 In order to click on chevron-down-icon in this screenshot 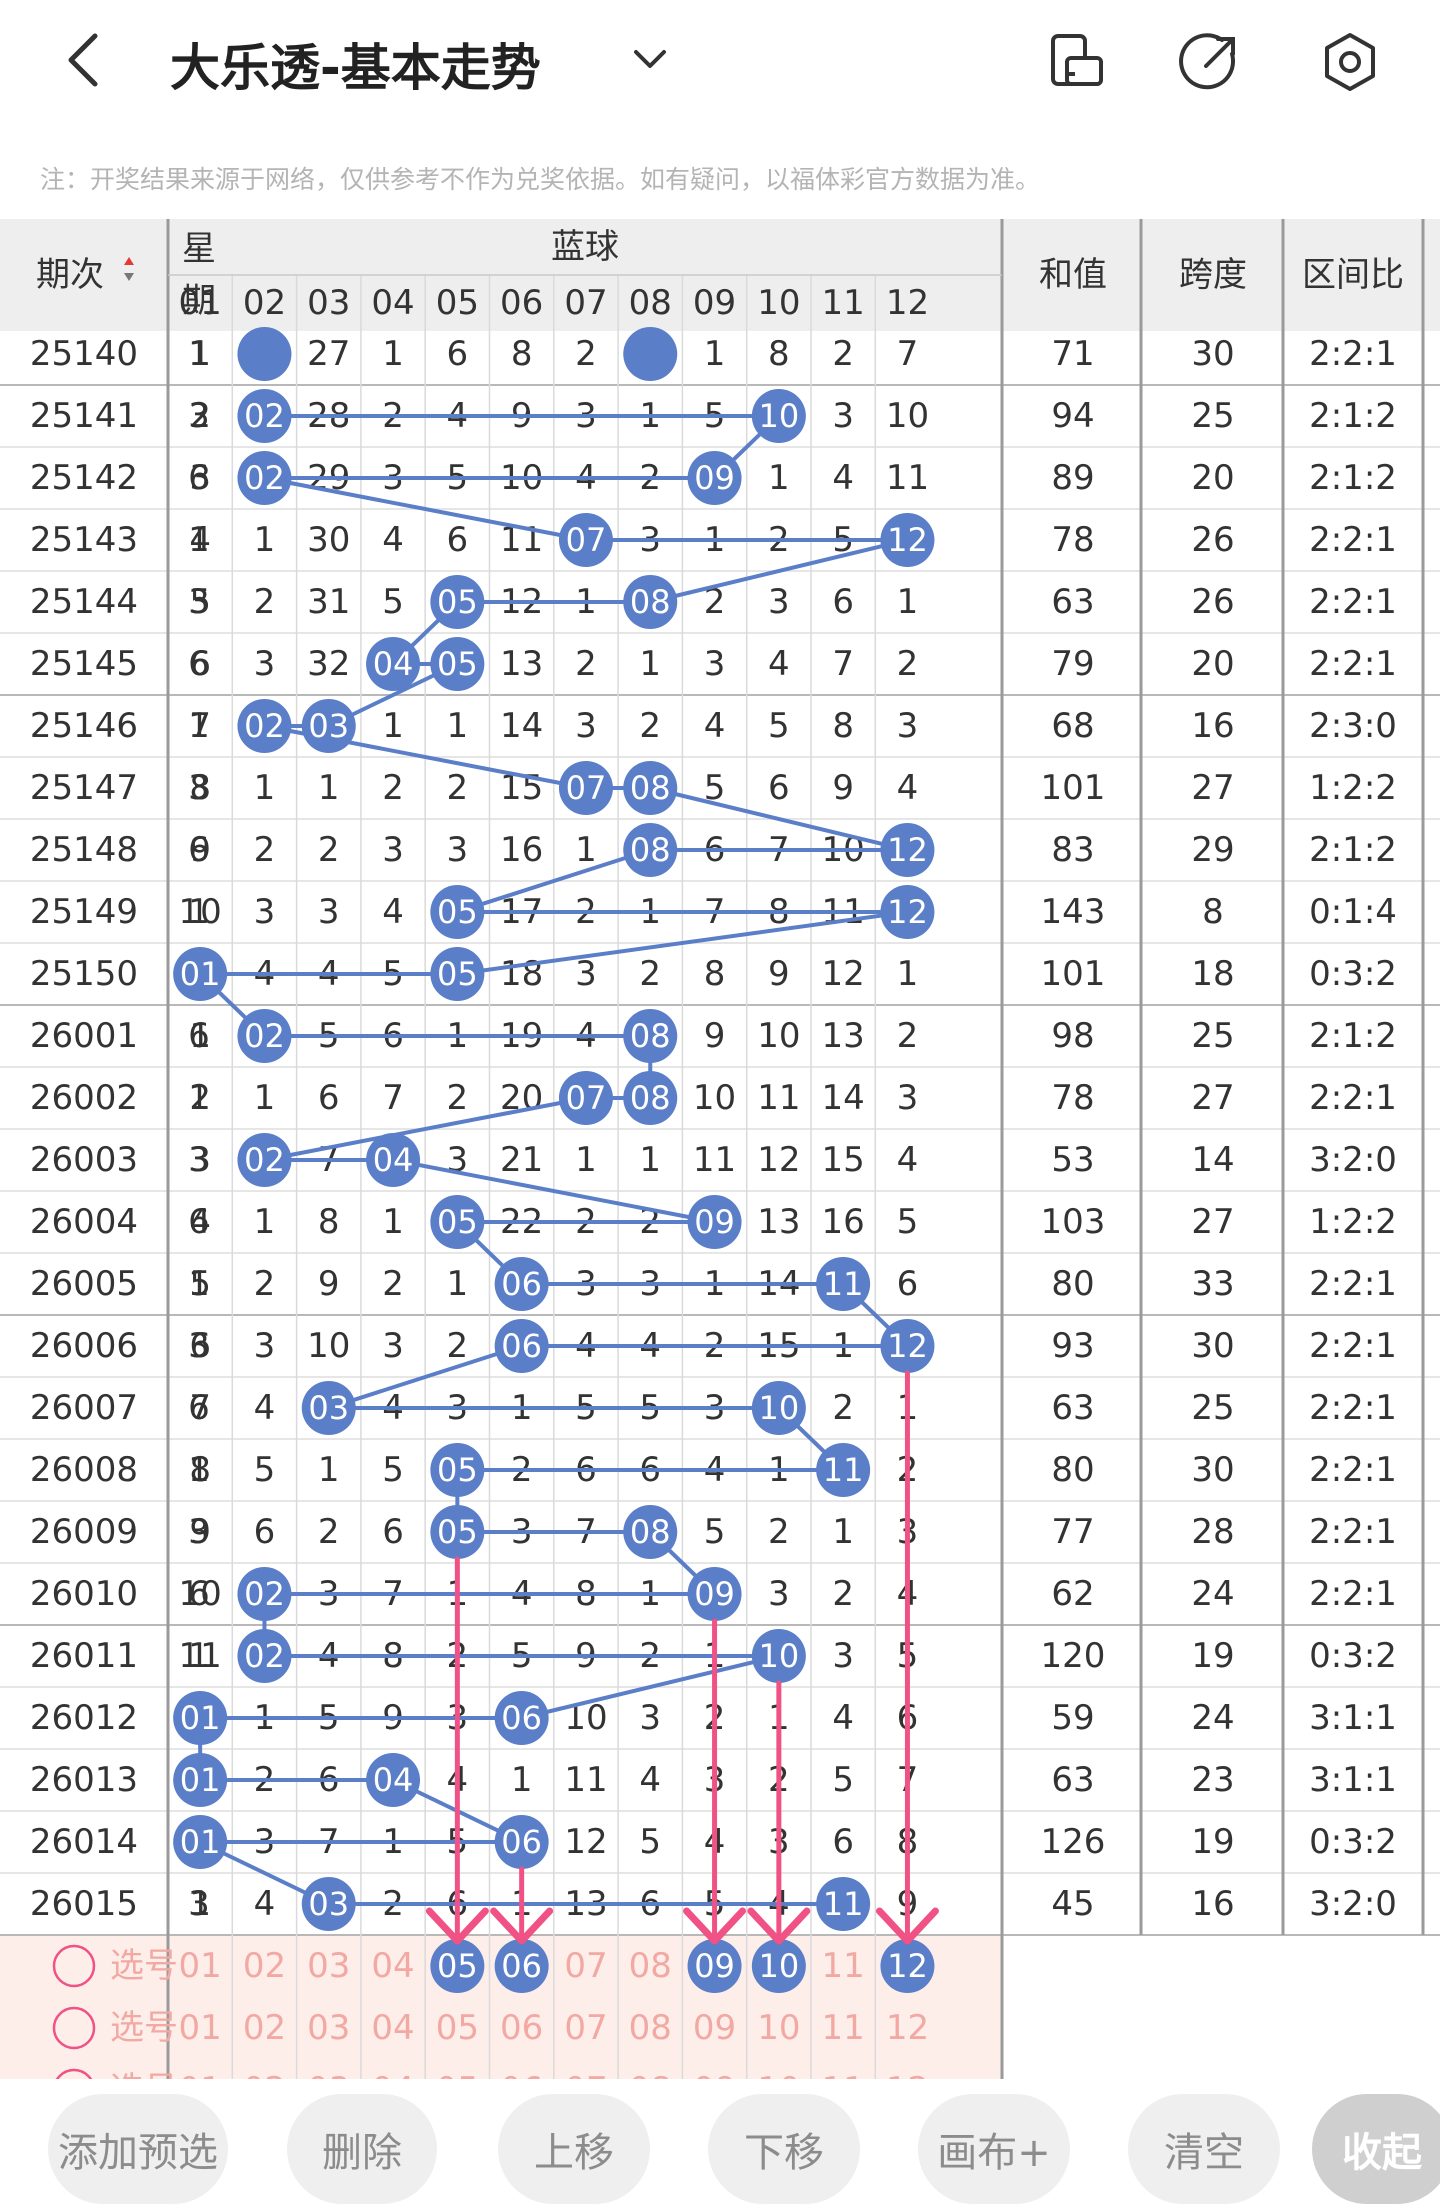, I will do `click(650, 60)`.